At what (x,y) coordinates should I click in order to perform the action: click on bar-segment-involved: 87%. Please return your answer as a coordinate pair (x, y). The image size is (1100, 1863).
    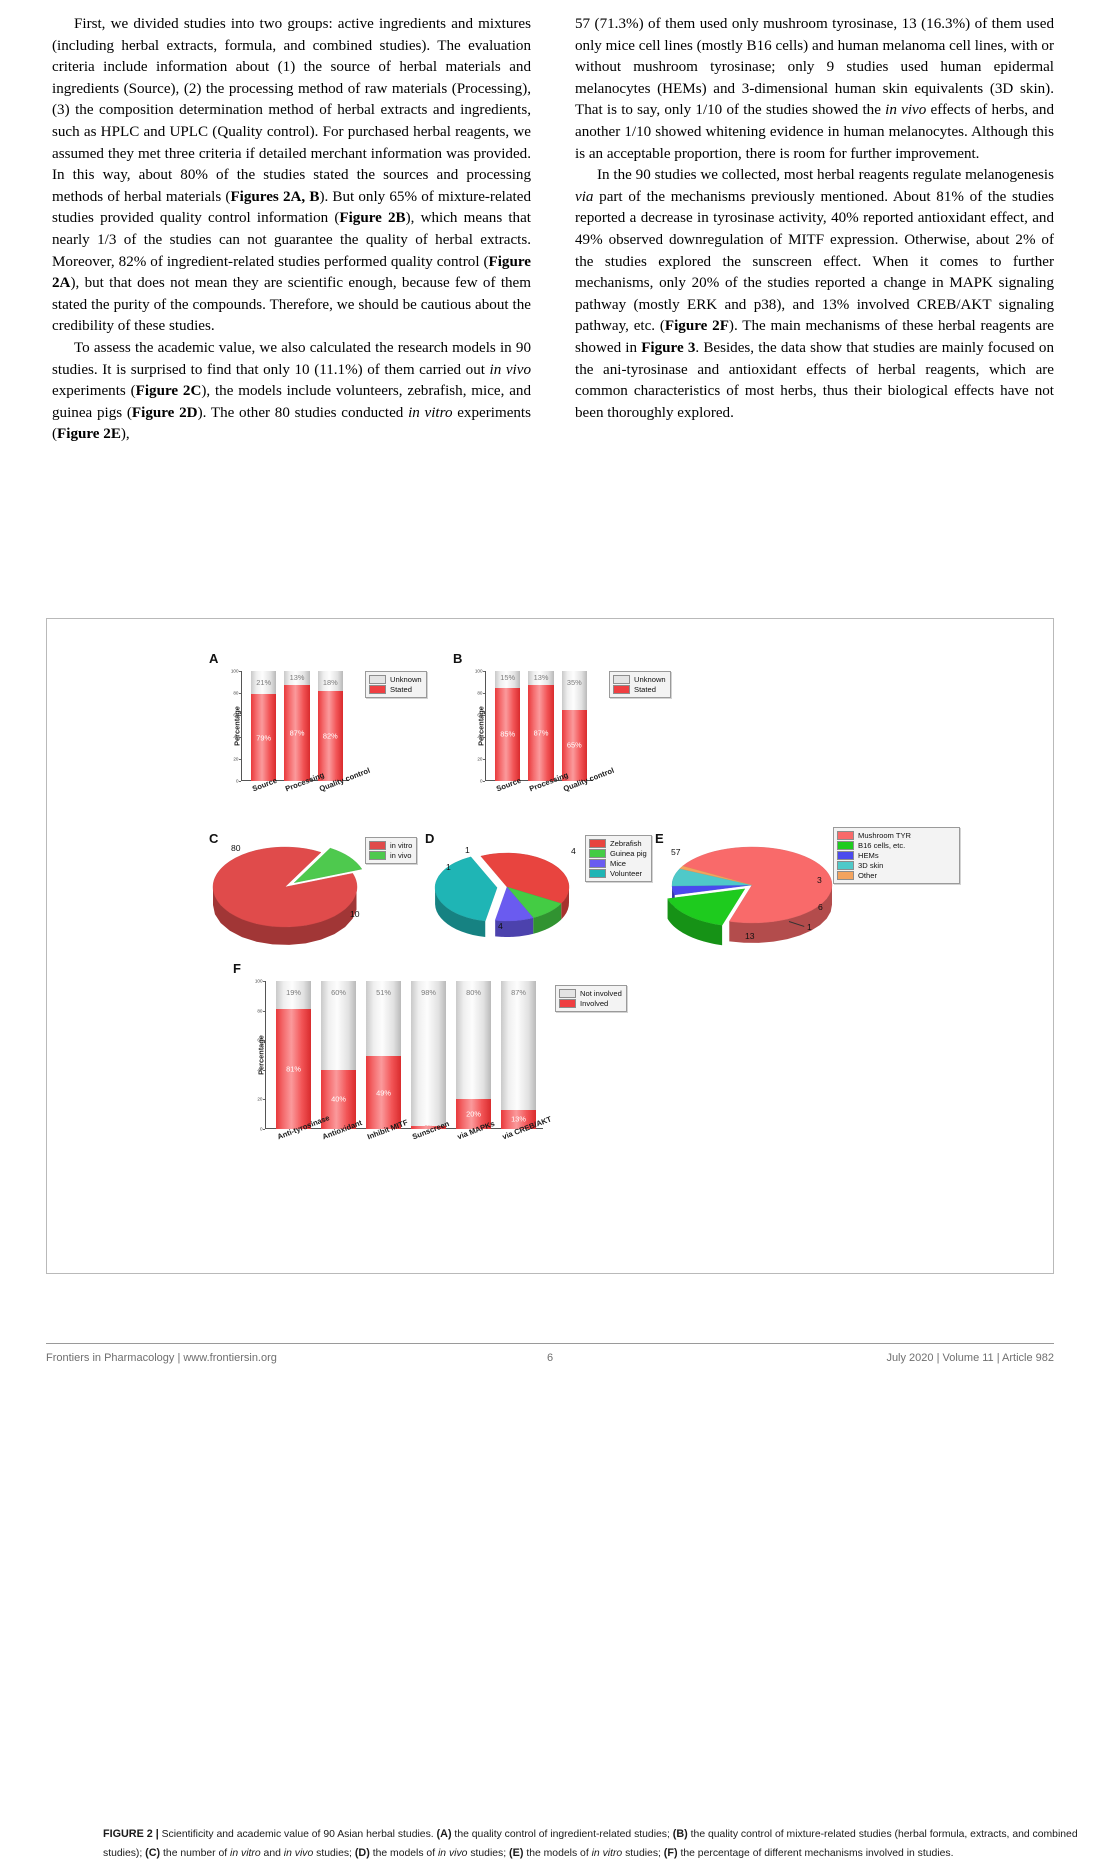
    Looking at the image, I should click on (540, 733).